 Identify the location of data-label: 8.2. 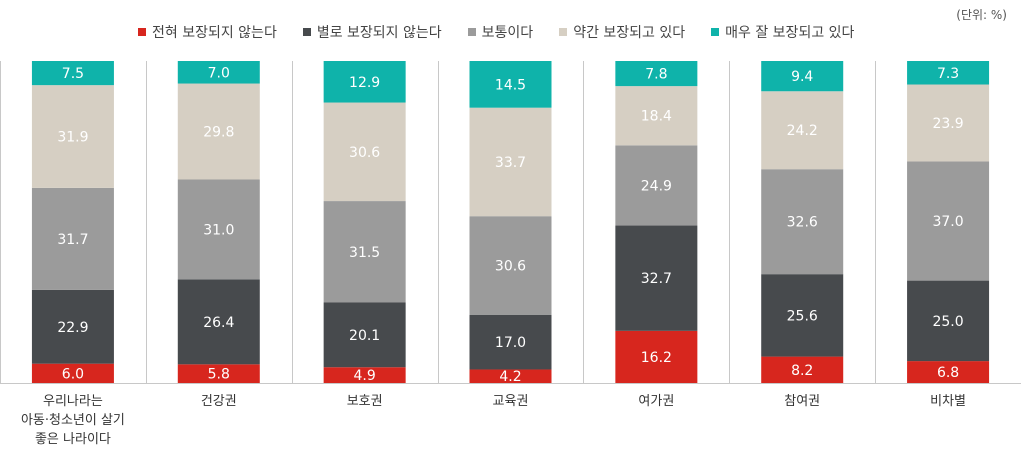
(802, 371).